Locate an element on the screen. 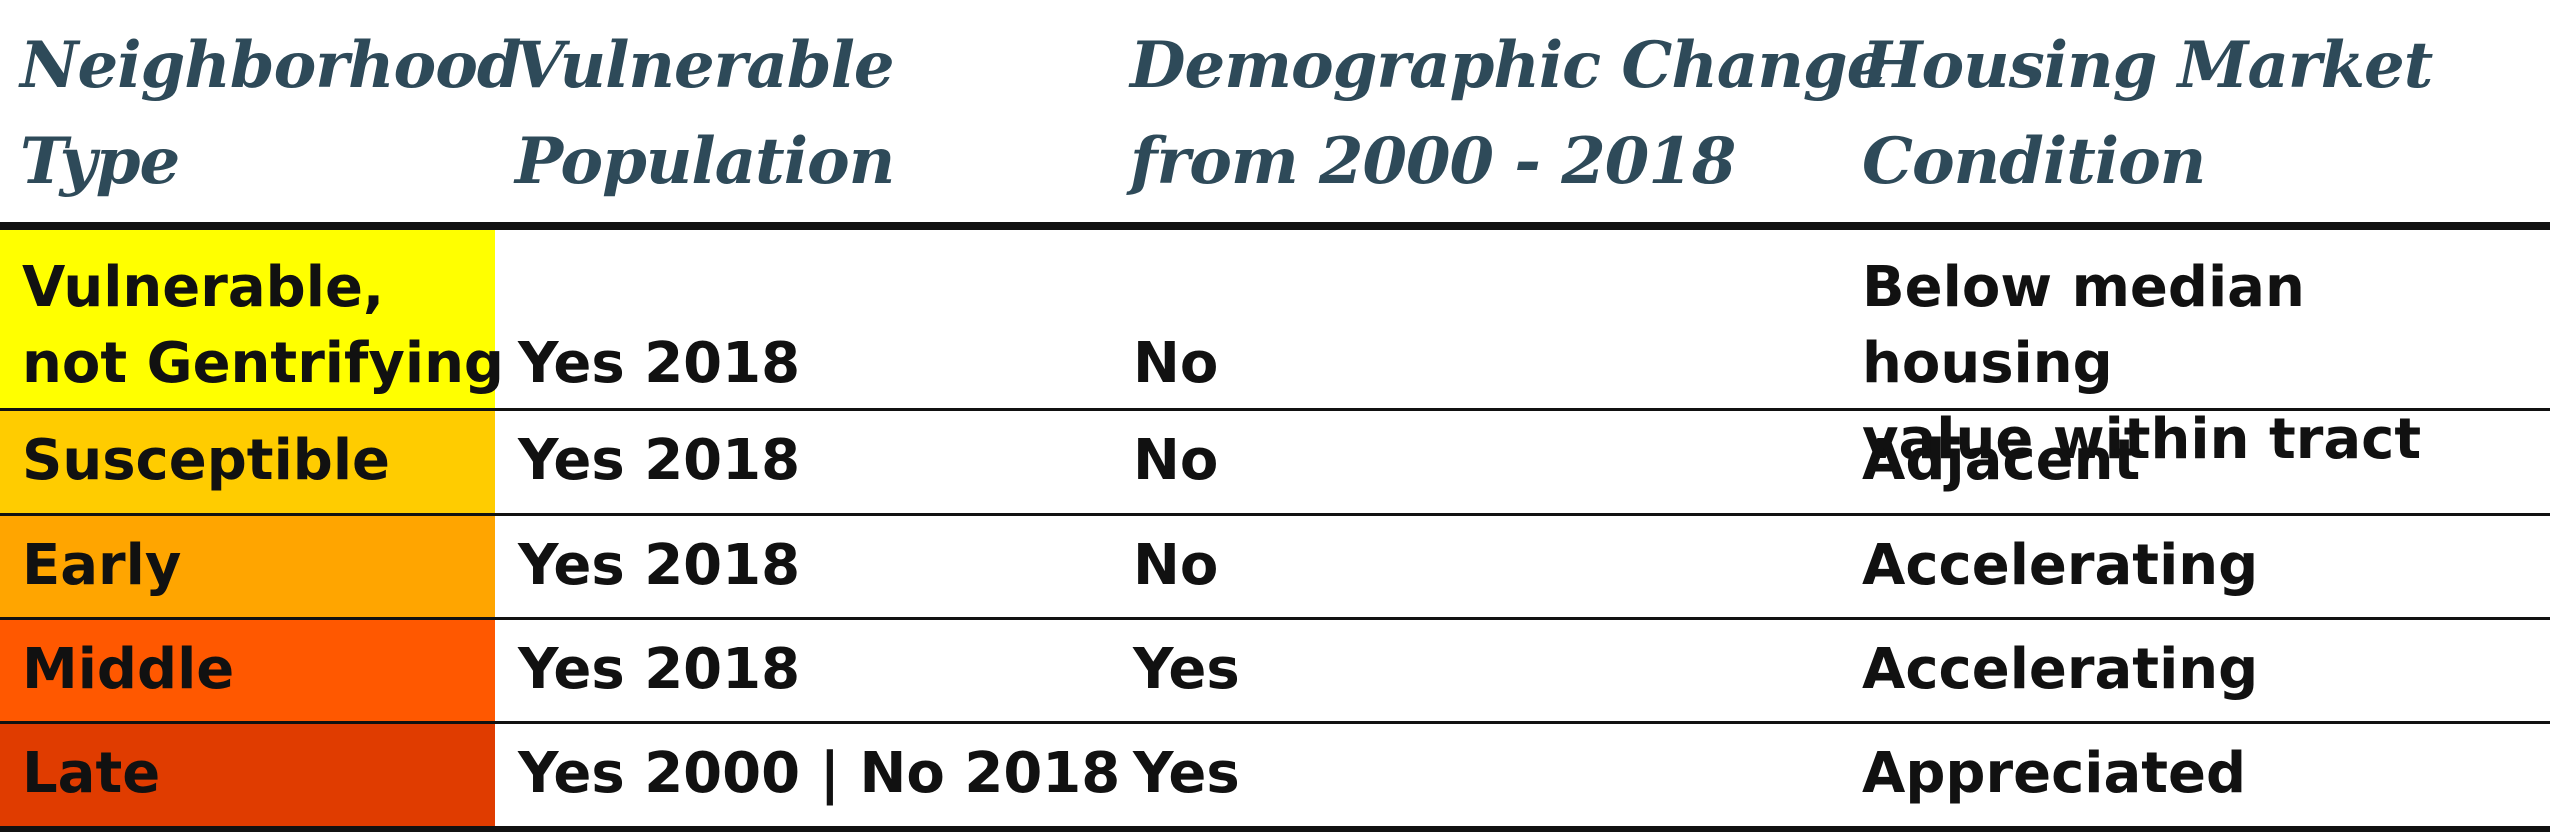 This screenshot has height=836, width=2550. table-row: Early Yes 2018 No Accelerating is located at coordinates (1275, 566).